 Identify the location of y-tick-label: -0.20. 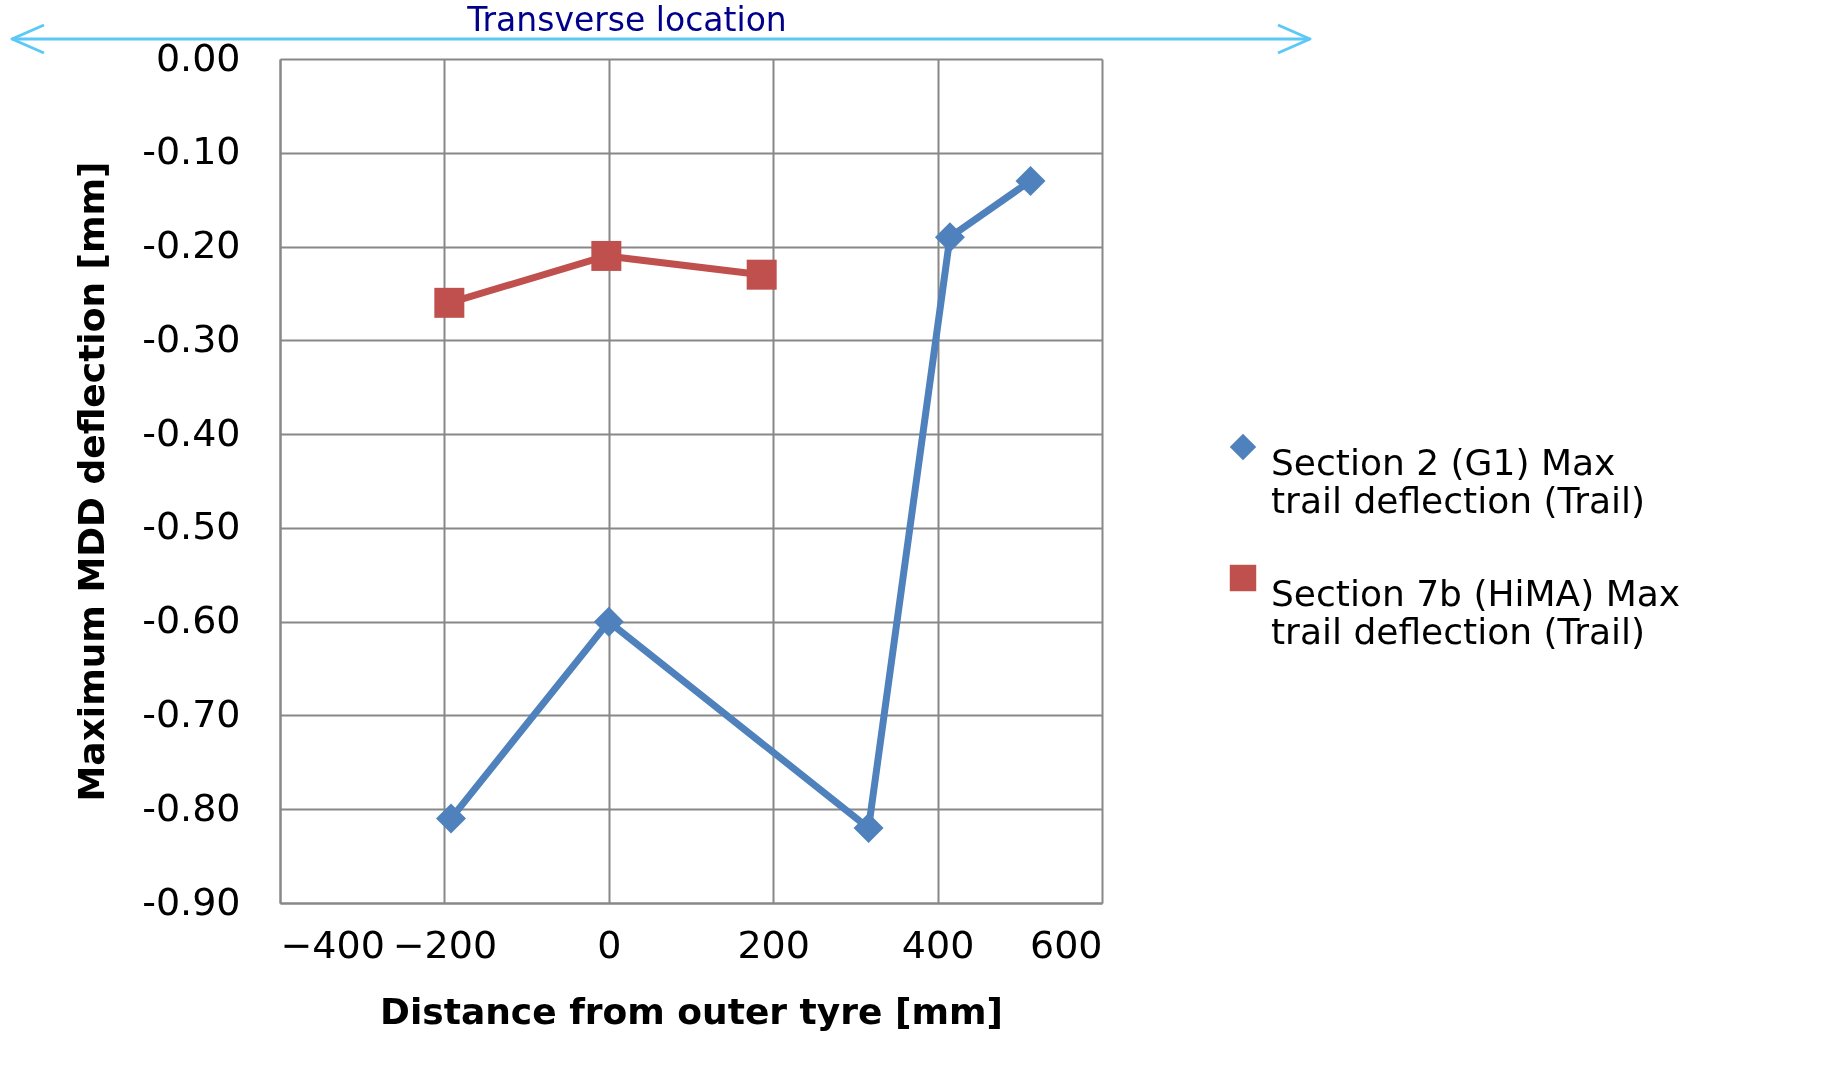
(191, 245).